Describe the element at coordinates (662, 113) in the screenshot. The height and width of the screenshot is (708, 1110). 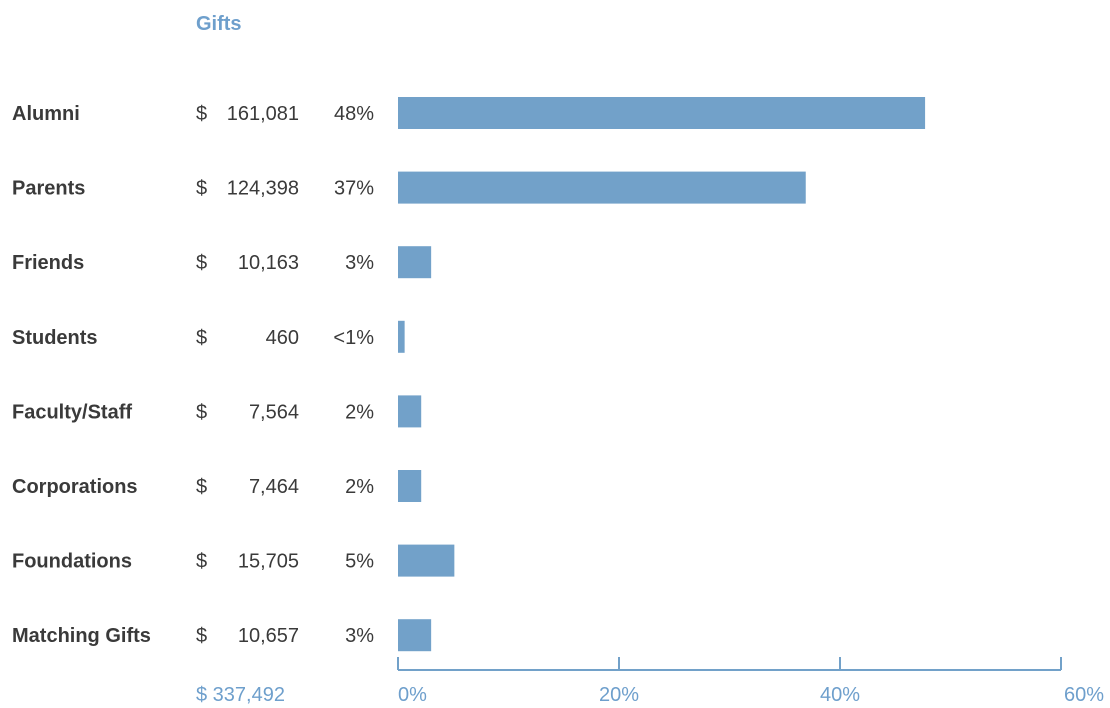
I see `bar-alumni` at that location.